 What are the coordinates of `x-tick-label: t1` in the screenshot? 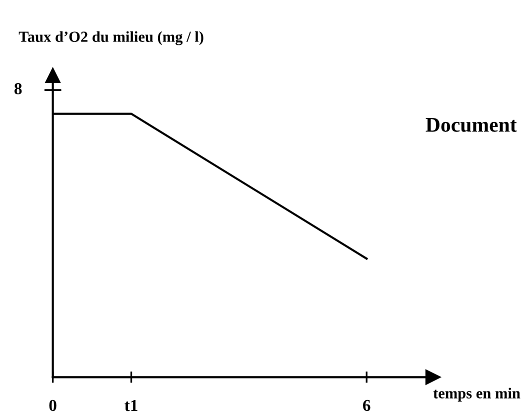 It's located at (131, 406).